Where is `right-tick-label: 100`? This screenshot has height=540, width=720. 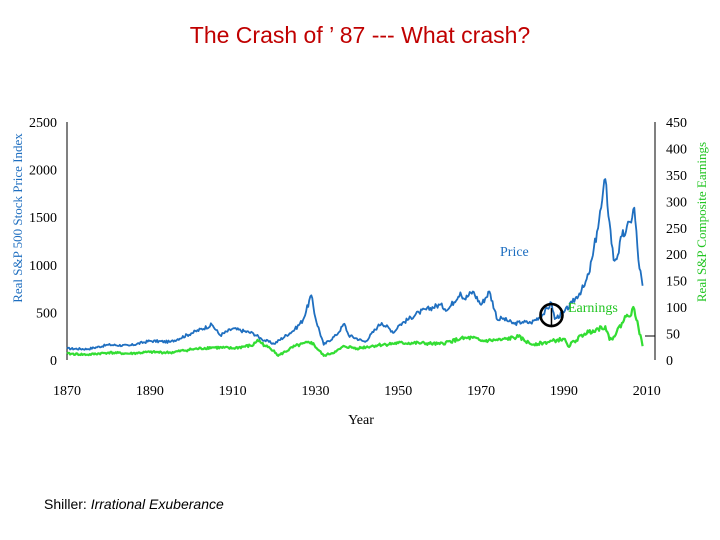
right-tick-label: 100 is located at coordinates (676, 308).